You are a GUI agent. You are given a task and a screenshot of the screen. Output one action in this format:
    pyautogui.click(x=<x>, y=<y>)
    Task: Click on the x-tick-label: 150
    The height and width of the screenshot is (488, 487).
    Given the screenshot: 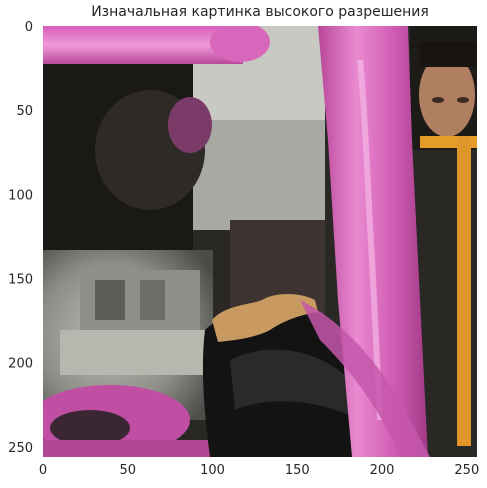 What is the action you would take?
    pyautogui.click(x=297, y=470)
    